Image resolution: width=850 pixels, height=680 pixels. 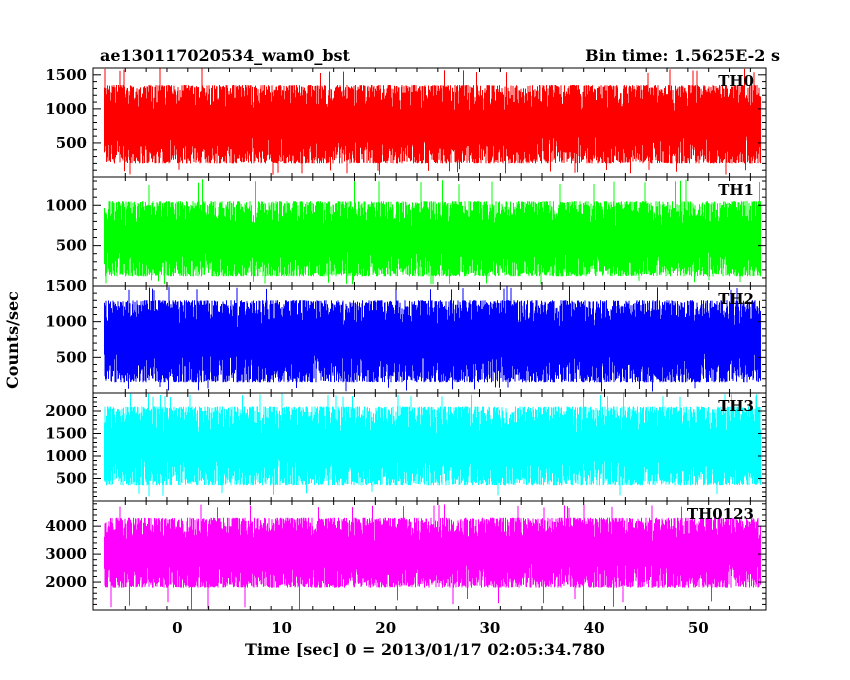 What do you see at coordinates (736, 81) in the screenshot?
I see `panel-label-th0: TH0` at bounding box center [736, 81].